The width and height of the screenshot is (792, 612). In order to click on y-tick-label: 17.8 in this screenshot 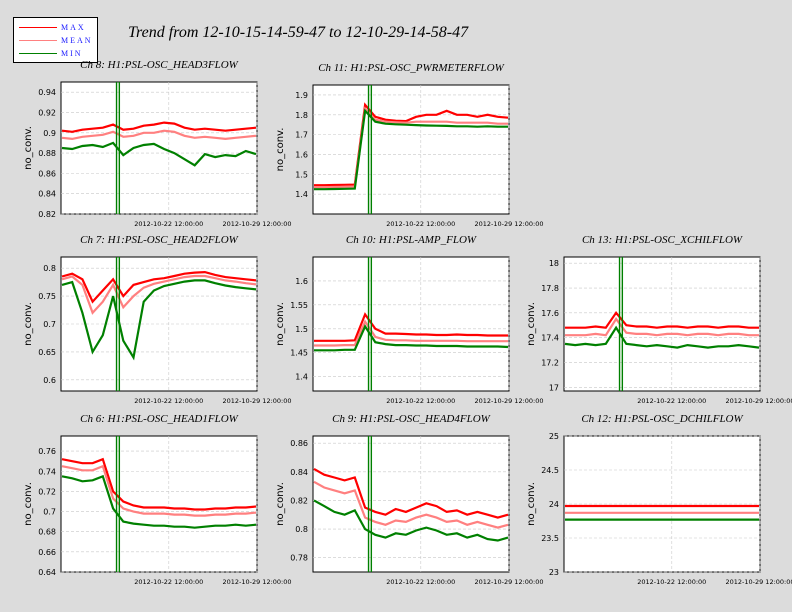, I will do `click(550, 288)`.